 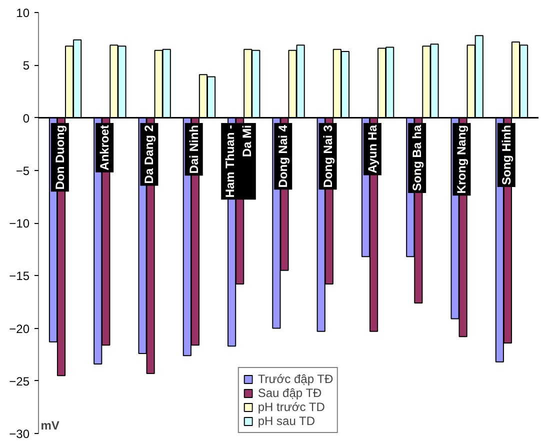 I want to click on y-tick-label: −5, so click(x=23, y=171).